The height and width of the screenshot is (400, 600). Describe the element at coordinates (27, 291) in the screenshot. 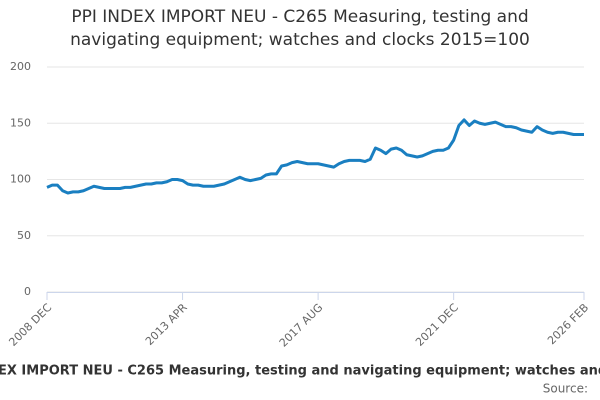

I see `y-tick-label: 0` at that location.